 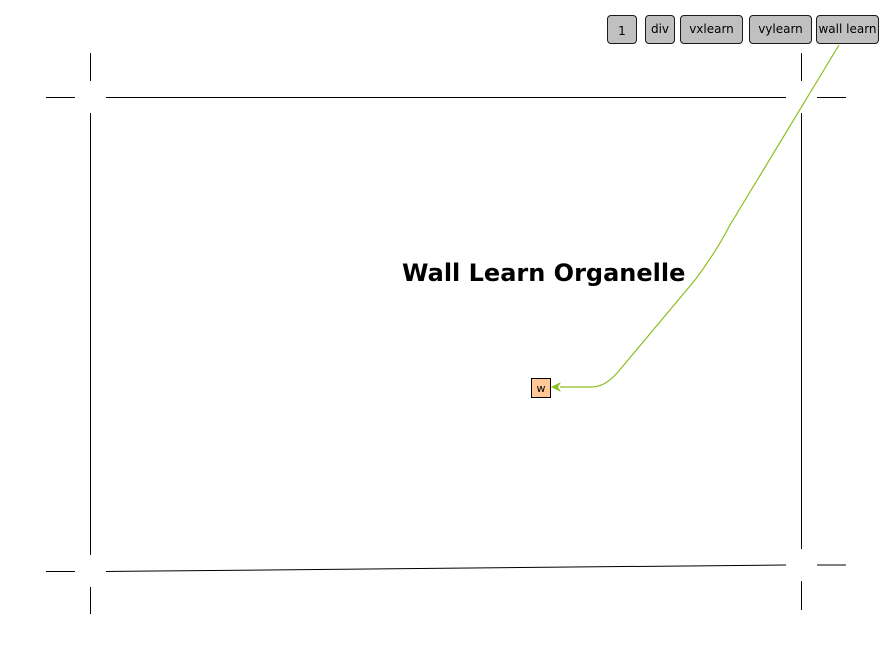 What do you see at coordinates (622, 29) in the screenshot?
I see `toolbar-button-1: 1` at bounding box center [622, 29].